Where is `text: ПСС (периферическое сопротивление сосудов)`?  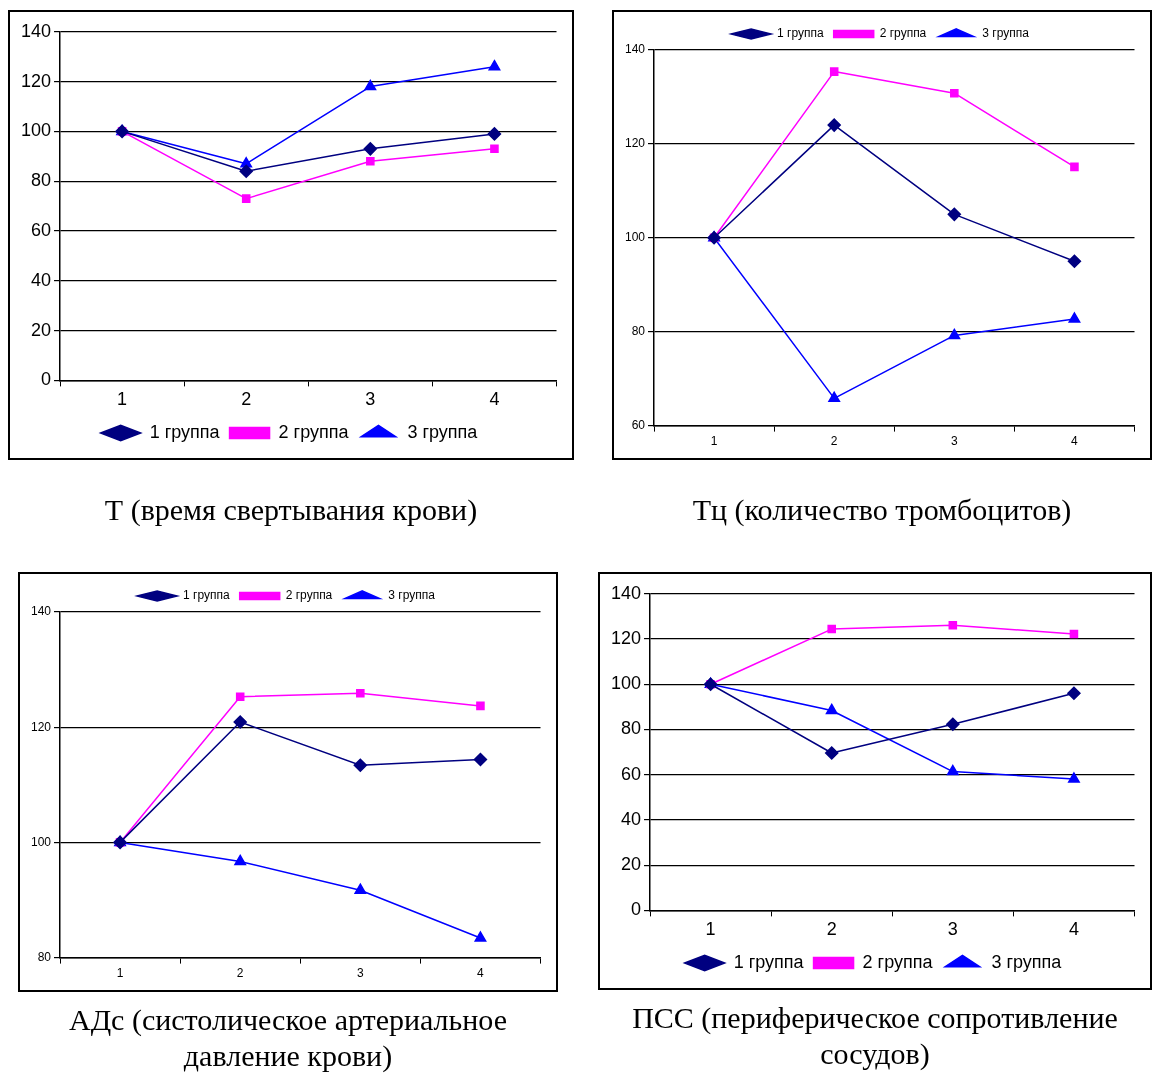
text: ПСС (периферическое сопротивление сосудов) is located at coordinates (875, 1036).